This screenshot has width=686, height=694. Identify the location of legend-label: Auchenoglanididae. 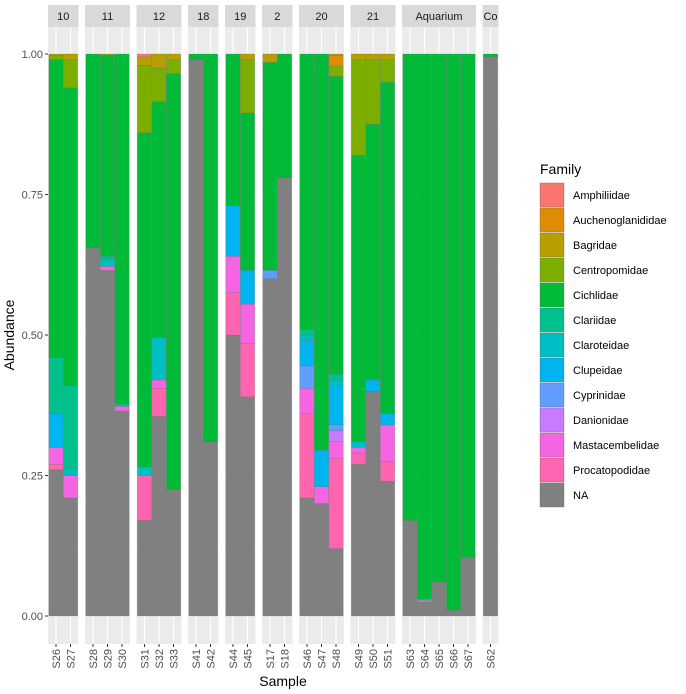
(620, 221).